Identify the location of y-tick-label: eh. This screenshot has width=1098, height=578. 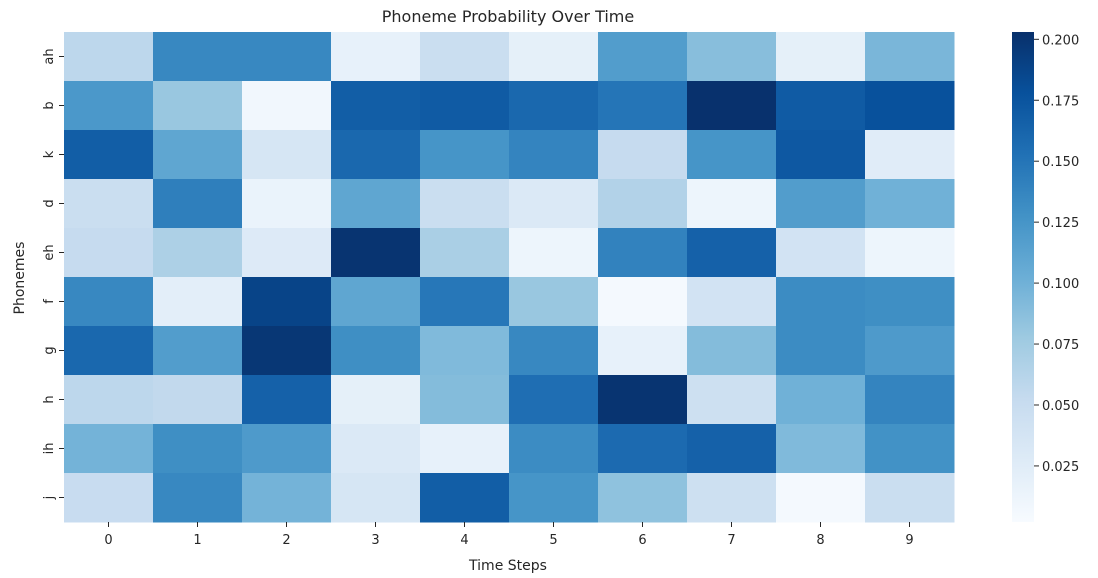
(49, 252).